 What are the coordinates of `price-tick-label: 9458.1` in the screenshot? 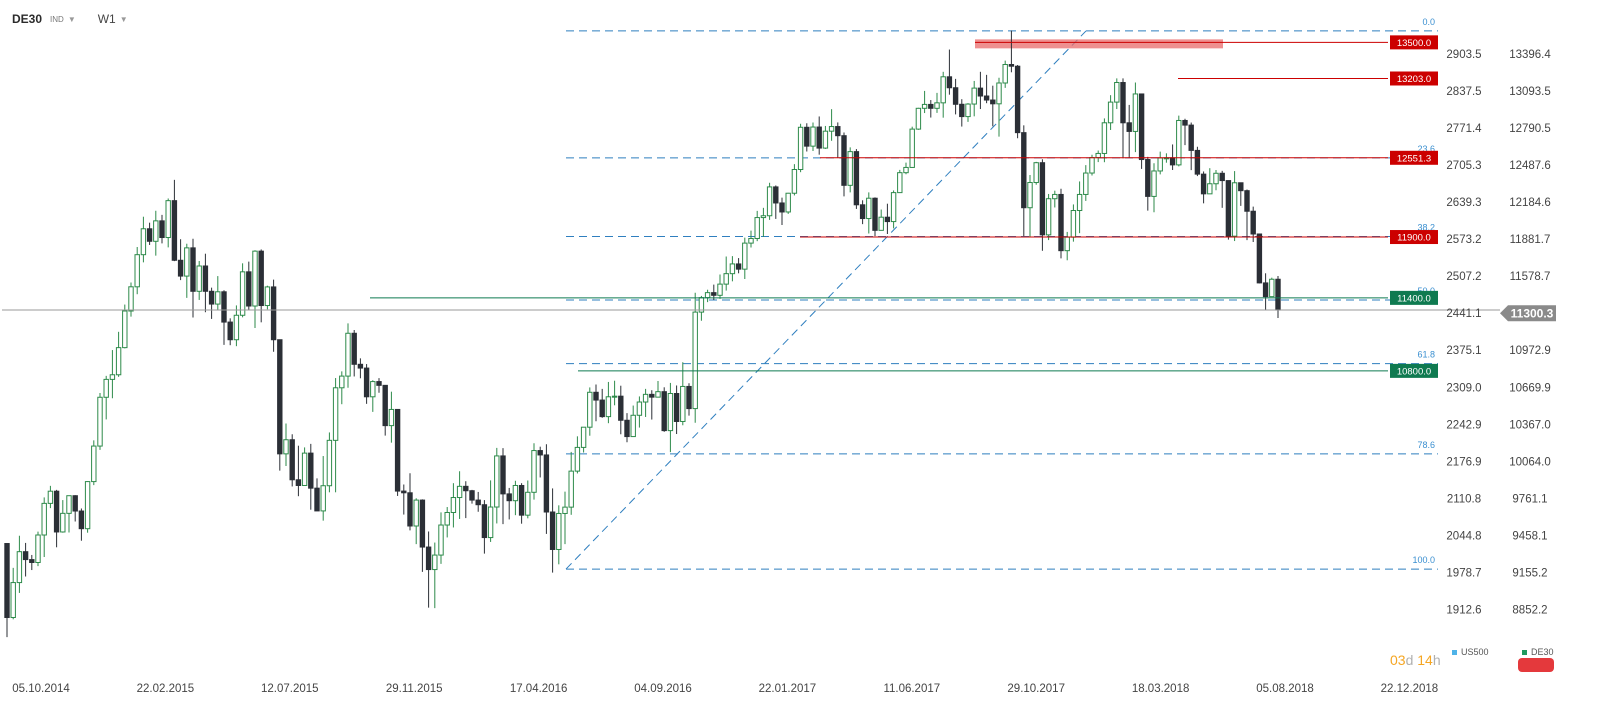 It's located at (1529, 536).